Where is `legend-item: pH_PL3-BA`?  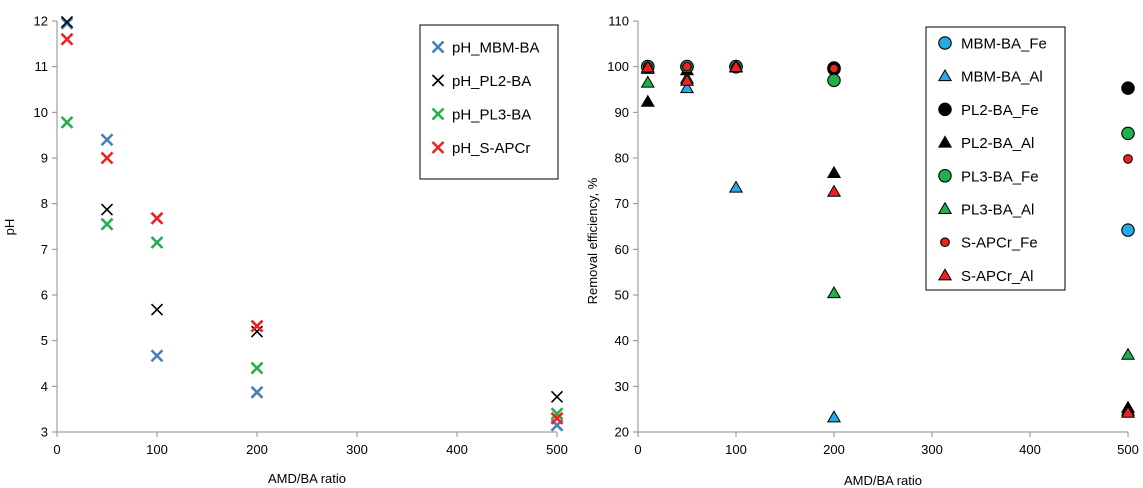 legend-item: pH_PL3-BA is located at coordinates (481, 115).